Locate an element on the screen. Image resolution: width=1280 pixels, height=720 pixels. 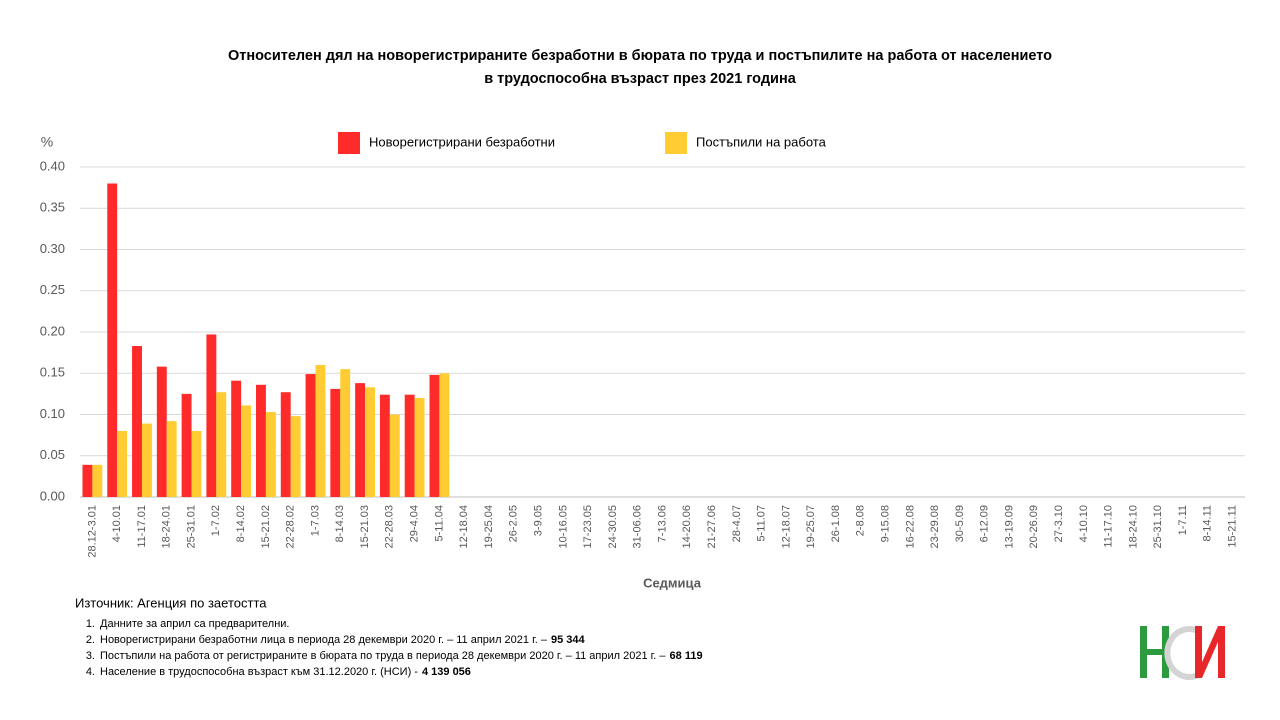
x-tick-label: 11-17.01 is located at coordinates (142, 526).